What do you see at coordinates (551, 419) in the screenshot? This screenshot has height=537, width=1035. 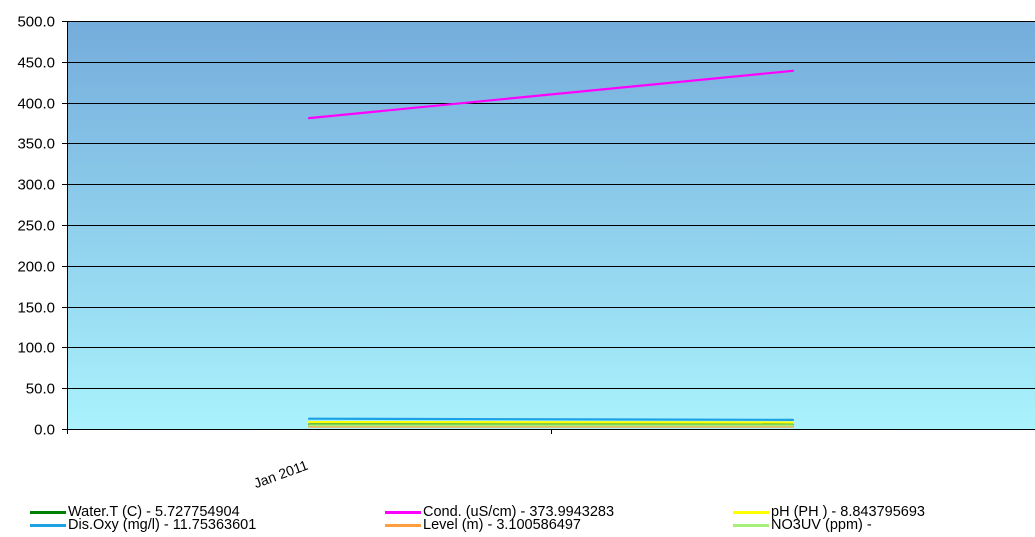 I see `series-line` at bounding box center [551, 419].